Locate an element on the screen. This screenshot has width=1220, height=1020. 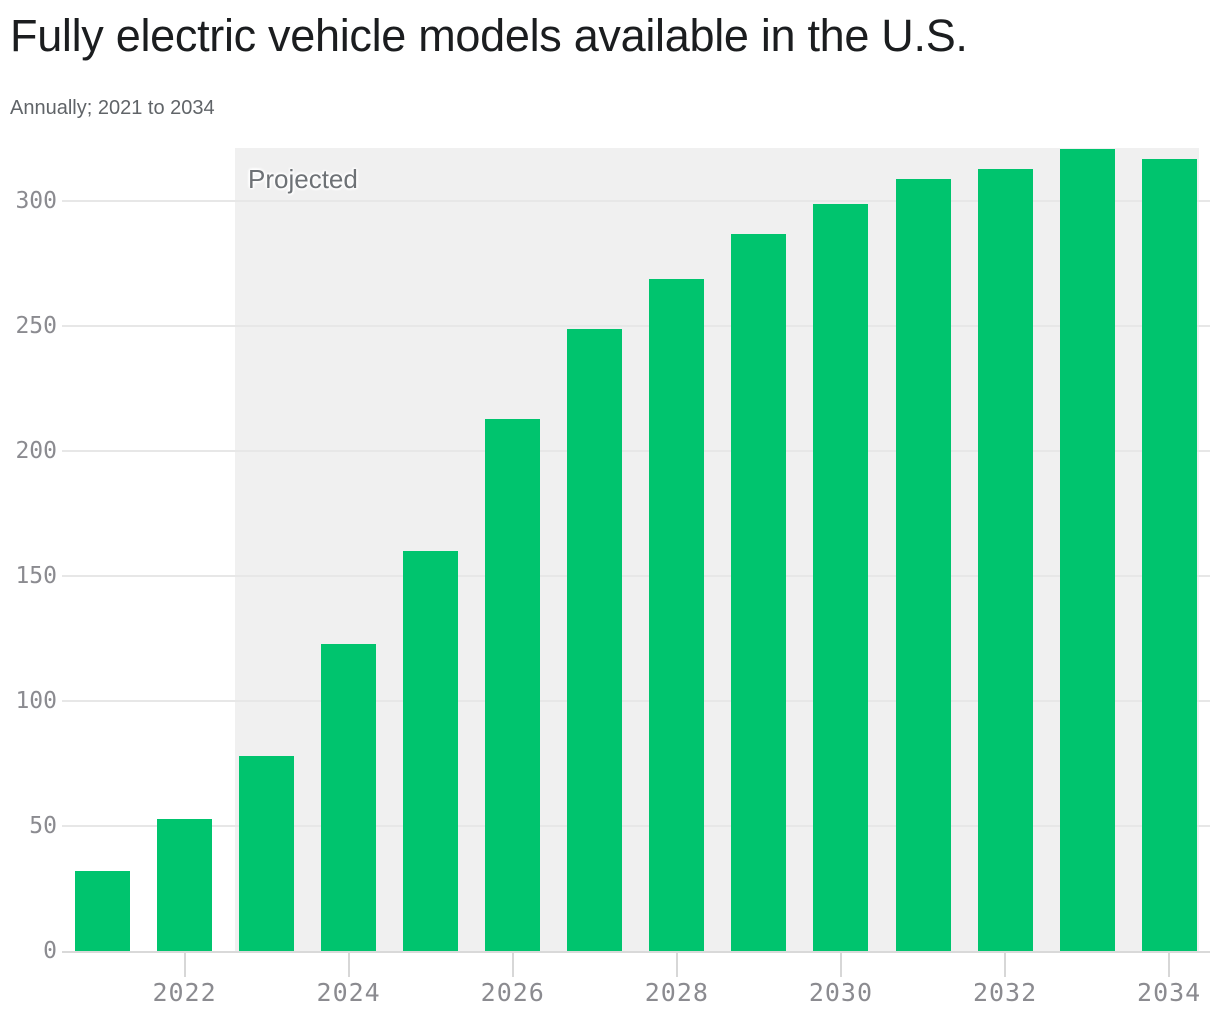
bar-2029 is located at coordinates (759, 592).